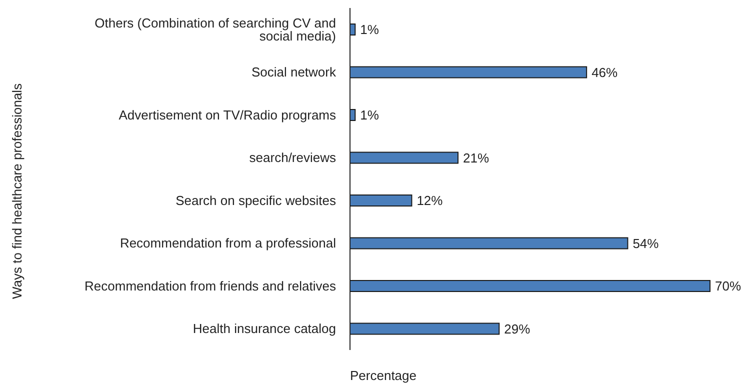 The image size is (750, 390). I want to click on y-tick-label: Health insurance catalog, so click(264, 328).